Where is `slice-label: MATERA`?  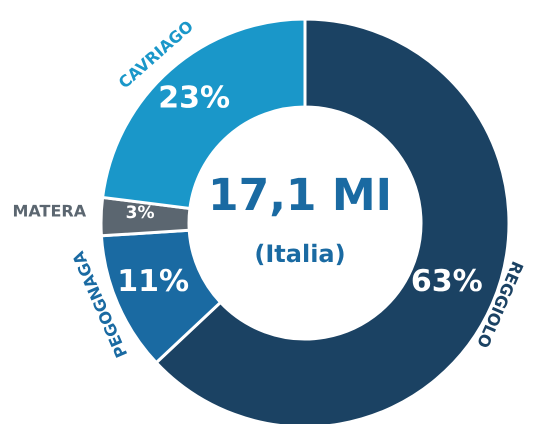
slice-label: MATERA is located at coordinates (49, 211).